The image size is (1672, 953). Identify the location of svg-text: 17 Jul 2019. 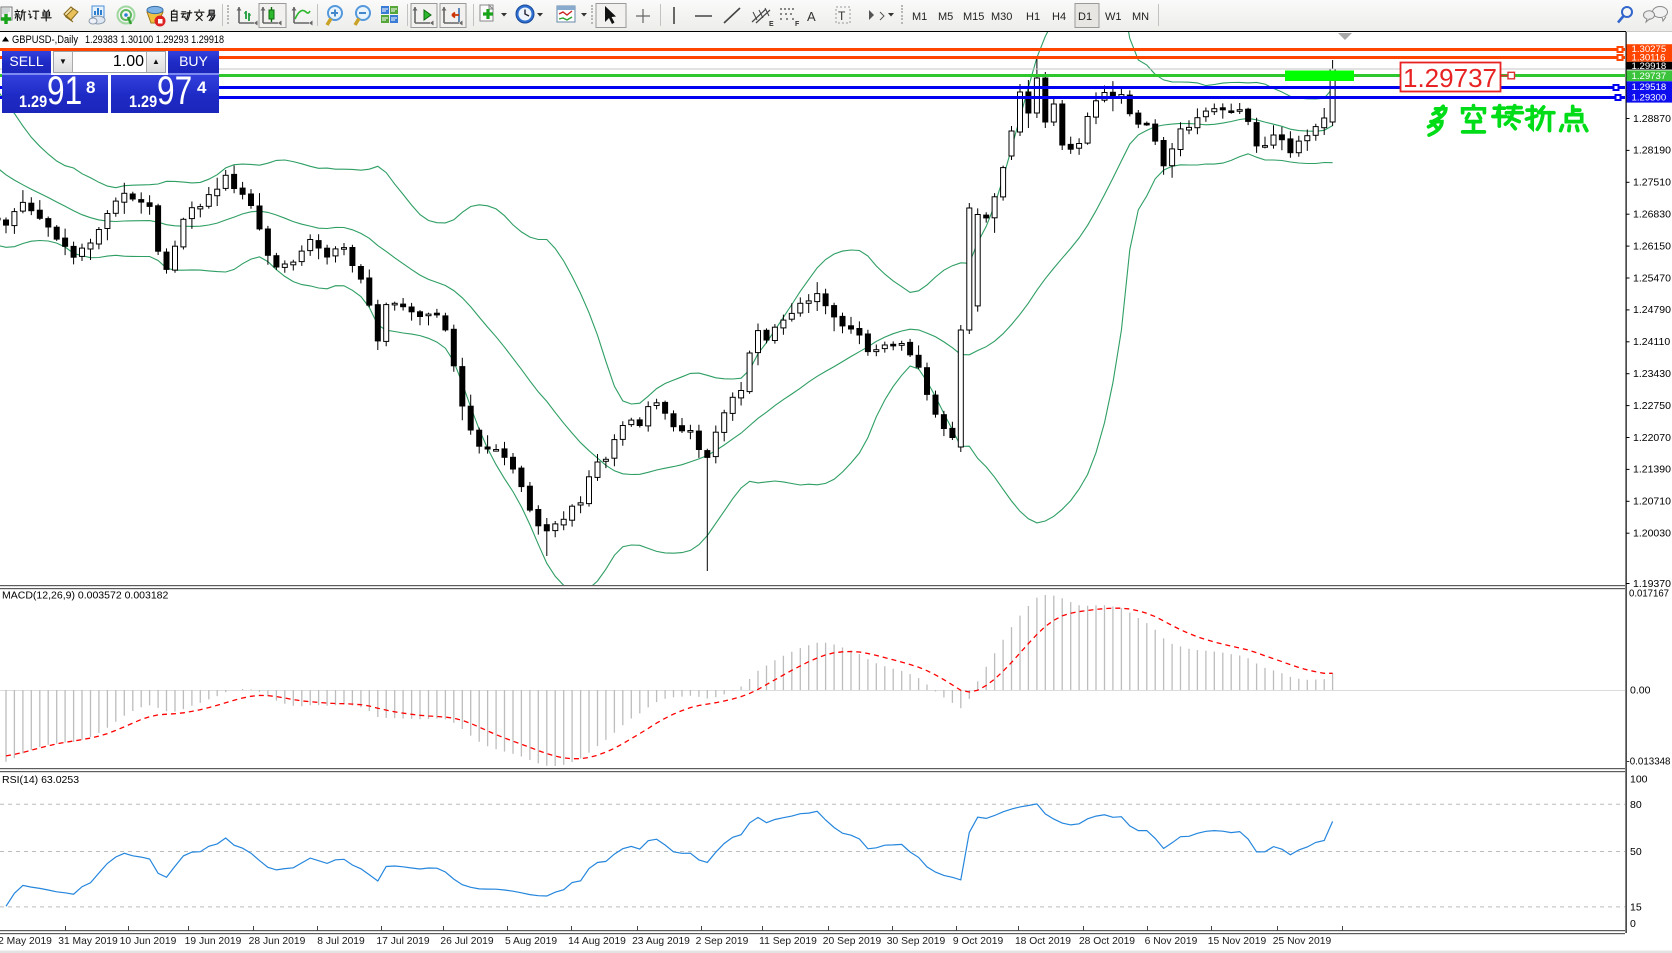
(403, 941).